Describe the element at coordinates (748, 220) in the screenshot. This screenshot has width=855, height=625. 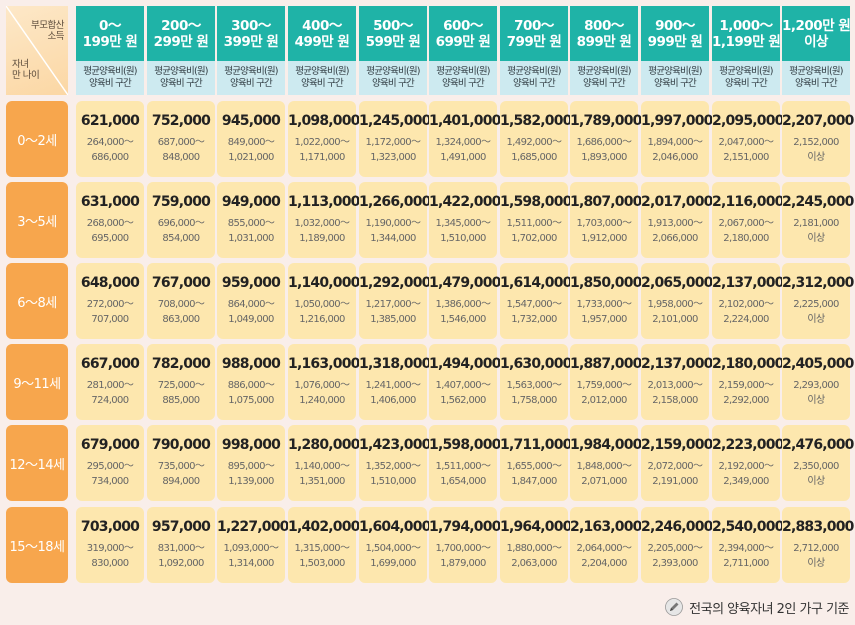
I see `table-cell: 2,116,000 2,067,000～ 2,180,000` at that location.